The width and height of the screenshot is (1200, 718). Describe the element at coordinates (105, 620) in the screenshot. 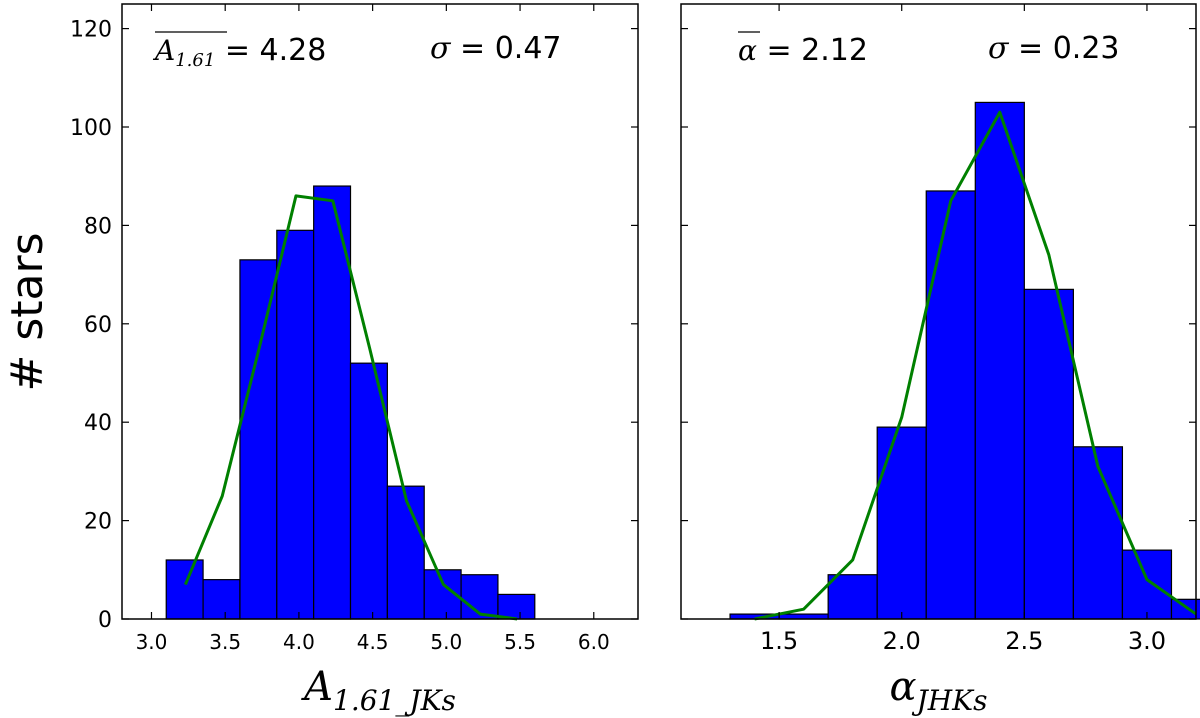

I see `y-tick-label: 0` at that location.